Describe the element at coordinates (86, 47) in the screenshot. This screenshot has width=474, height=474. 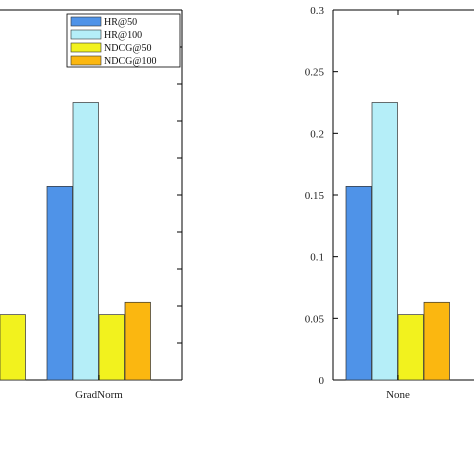
I see `legend-swatch-ndcg50` at that location.